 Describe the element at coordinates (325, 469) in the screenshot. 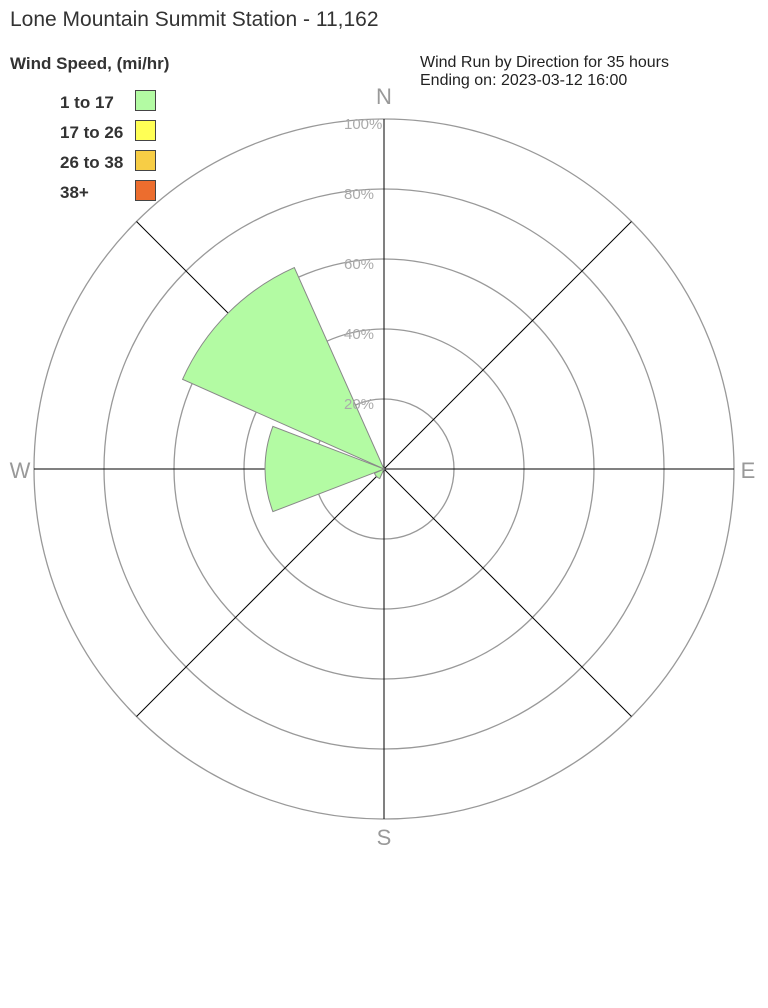

I see `wedge-w` at that location.